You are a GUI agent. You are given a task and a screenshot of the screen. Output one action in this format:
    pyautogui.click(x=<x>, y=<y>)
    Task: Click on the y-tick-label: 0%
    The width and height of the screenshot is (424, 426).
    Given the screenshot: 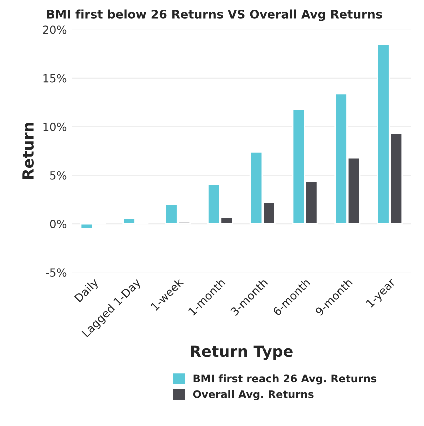 What is the action you would take?
    pyautogui.click(x=58, y=224)
    